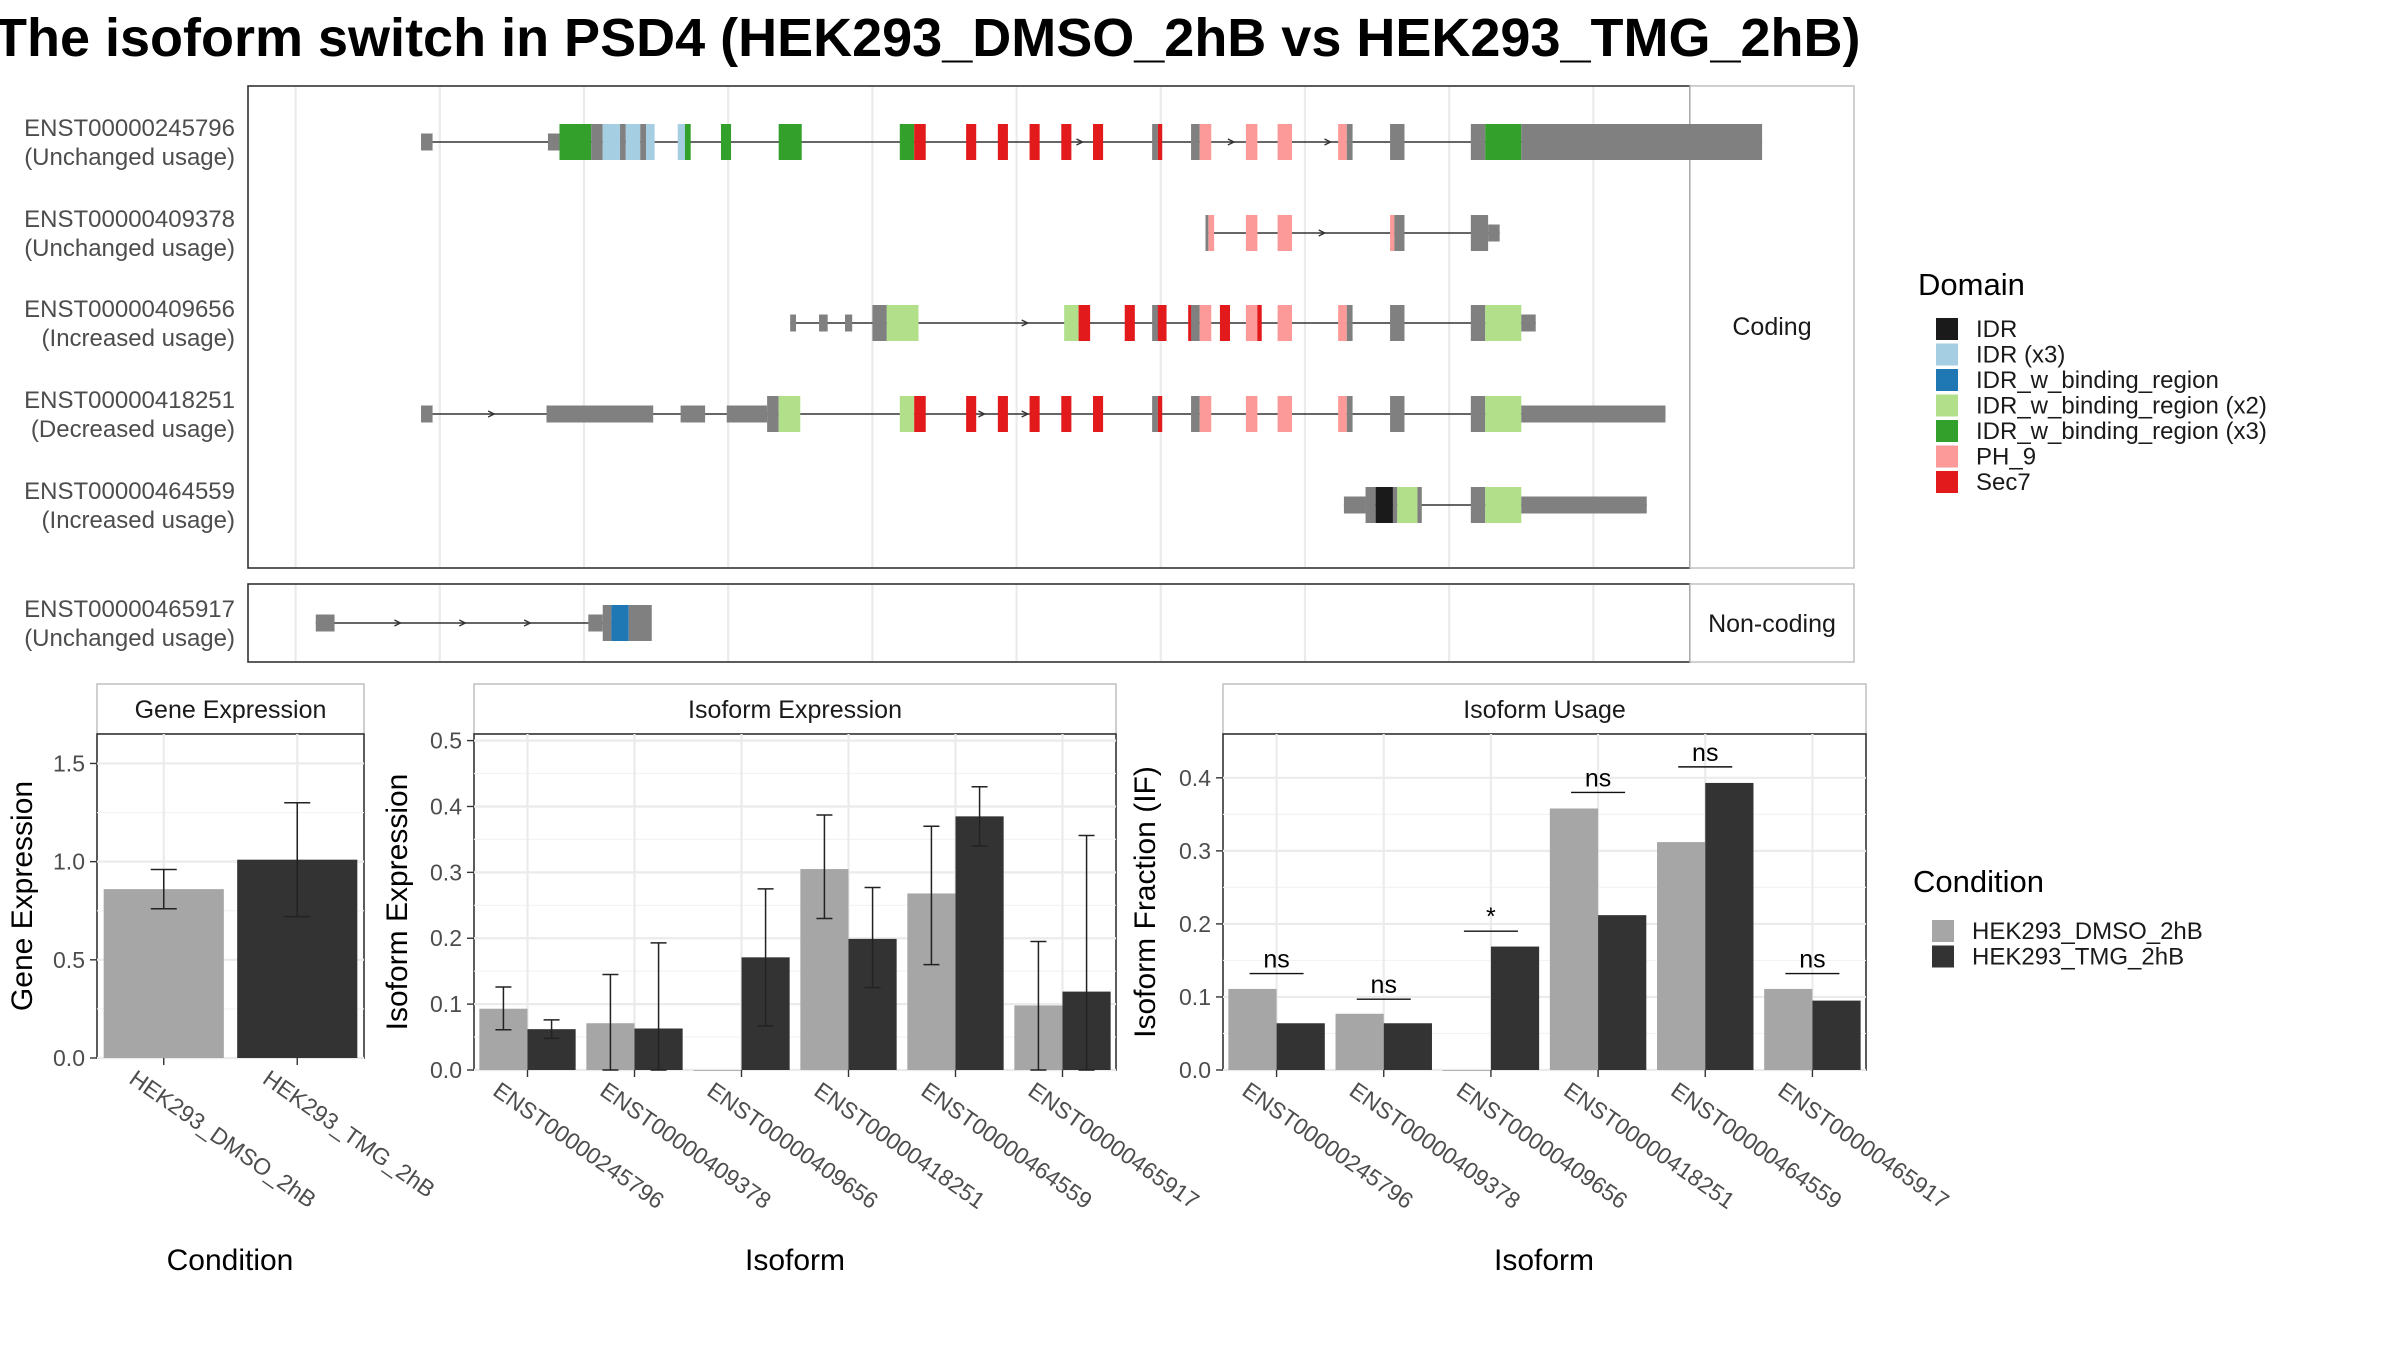 This screenshot has height=1350, width=2400. I want to click on strip-label-noncoding: Non-coding, so click(1772, 624).